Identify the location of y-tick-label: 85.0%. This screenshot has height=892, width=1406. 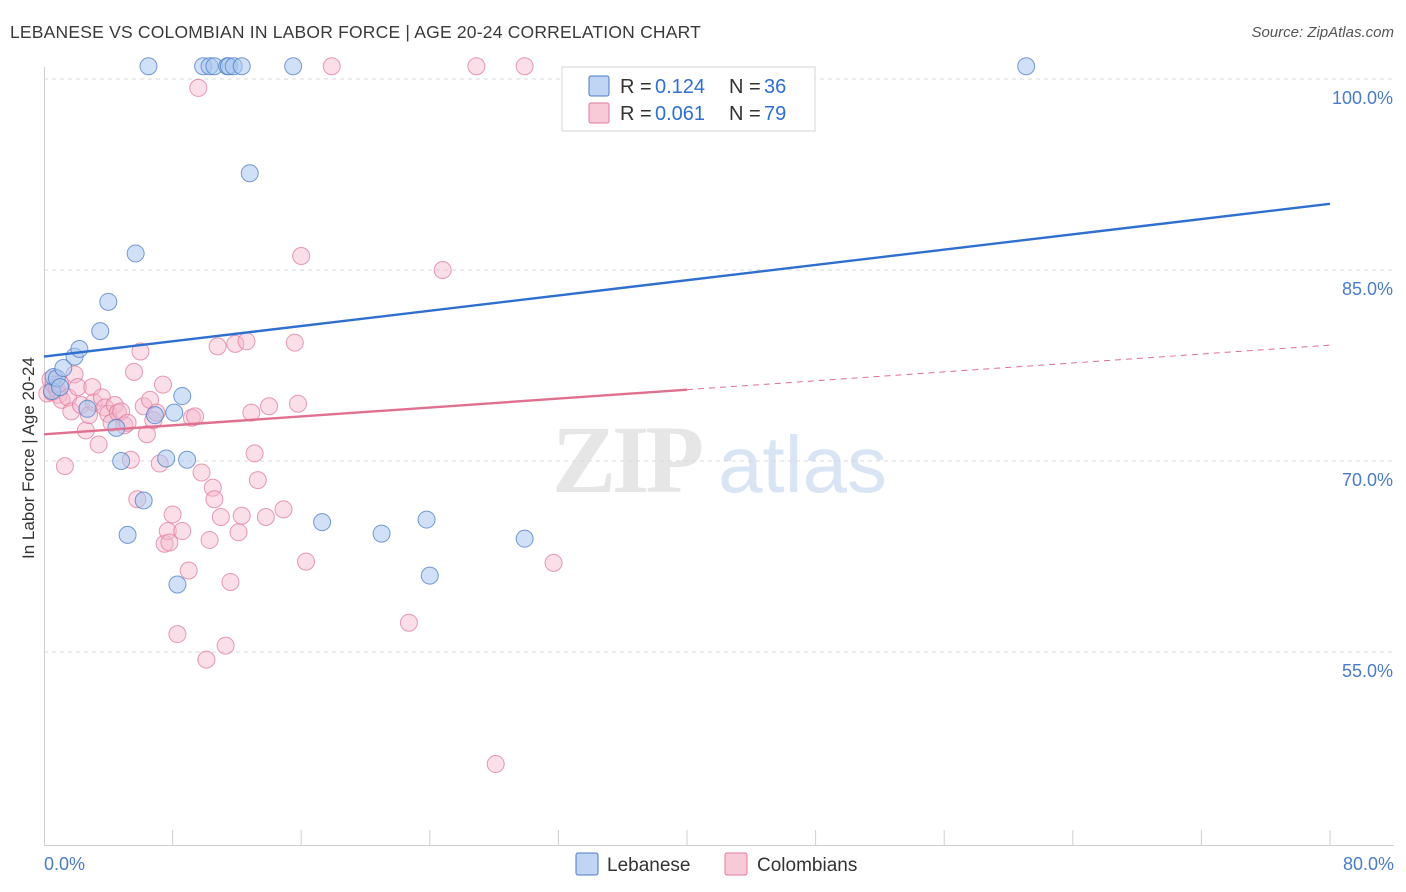
(1367, 289).